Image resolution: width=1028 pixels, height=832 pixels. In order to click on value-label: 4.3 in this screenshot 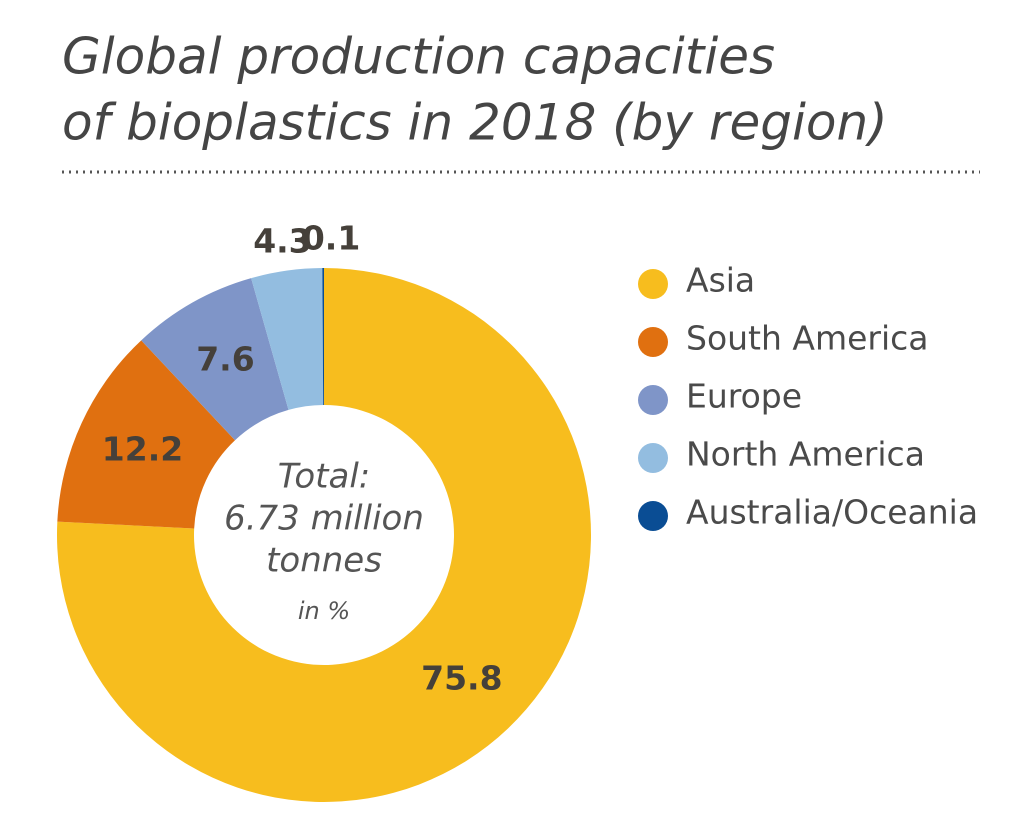, I will do `click(282, 240)`.